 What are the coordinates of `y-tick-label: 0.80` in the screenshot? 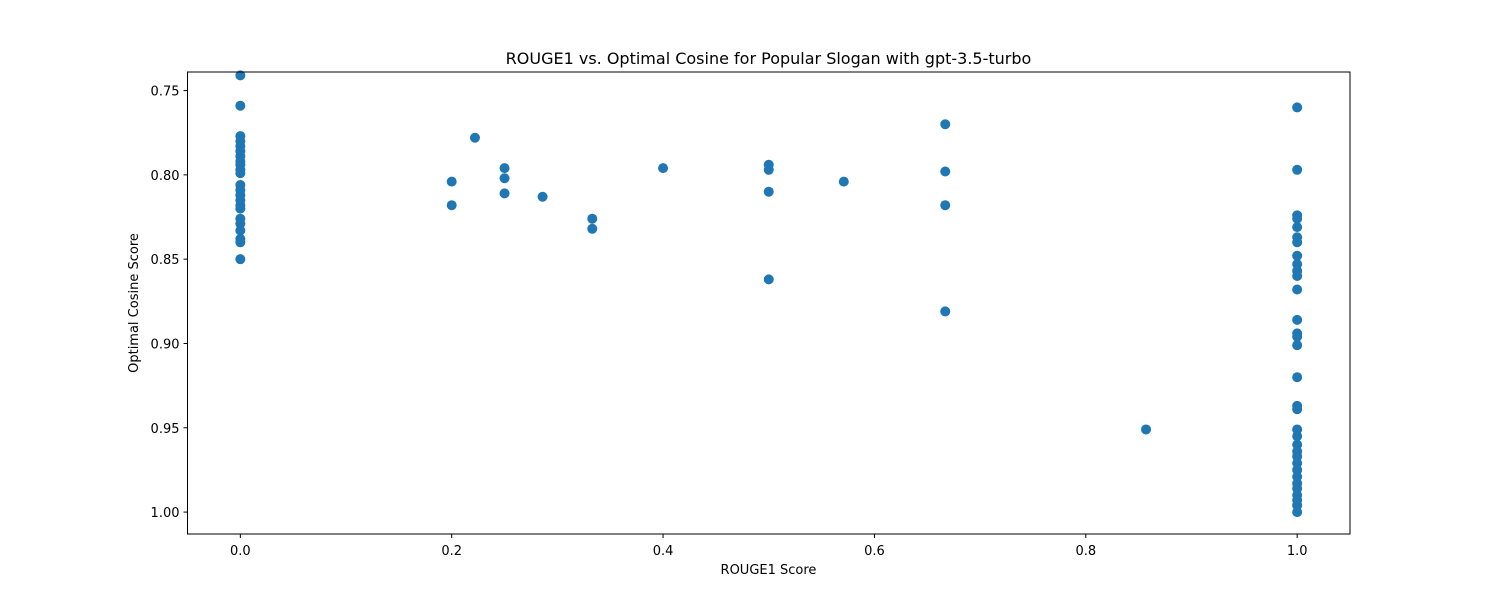 It's located at (165, 176).